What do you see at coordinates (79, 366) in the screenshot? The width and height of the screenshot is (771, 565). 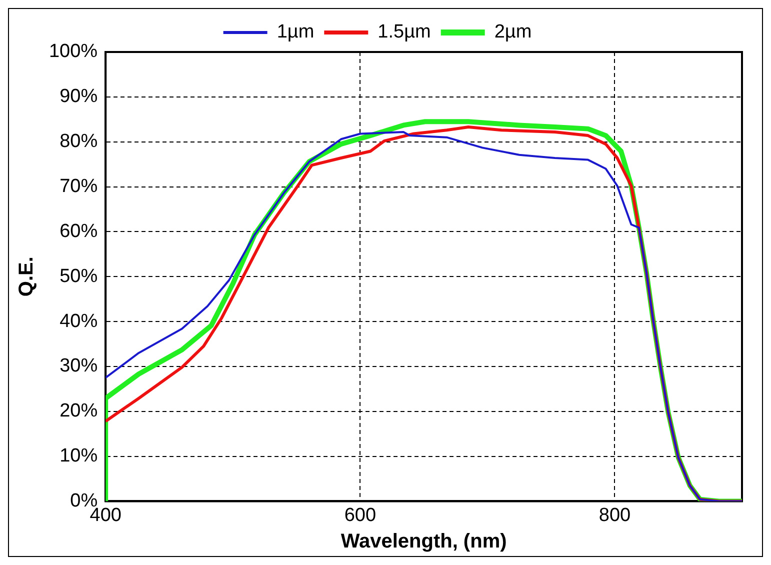 I see `y-tick-label: 30%` at bounding box center [79, 366].